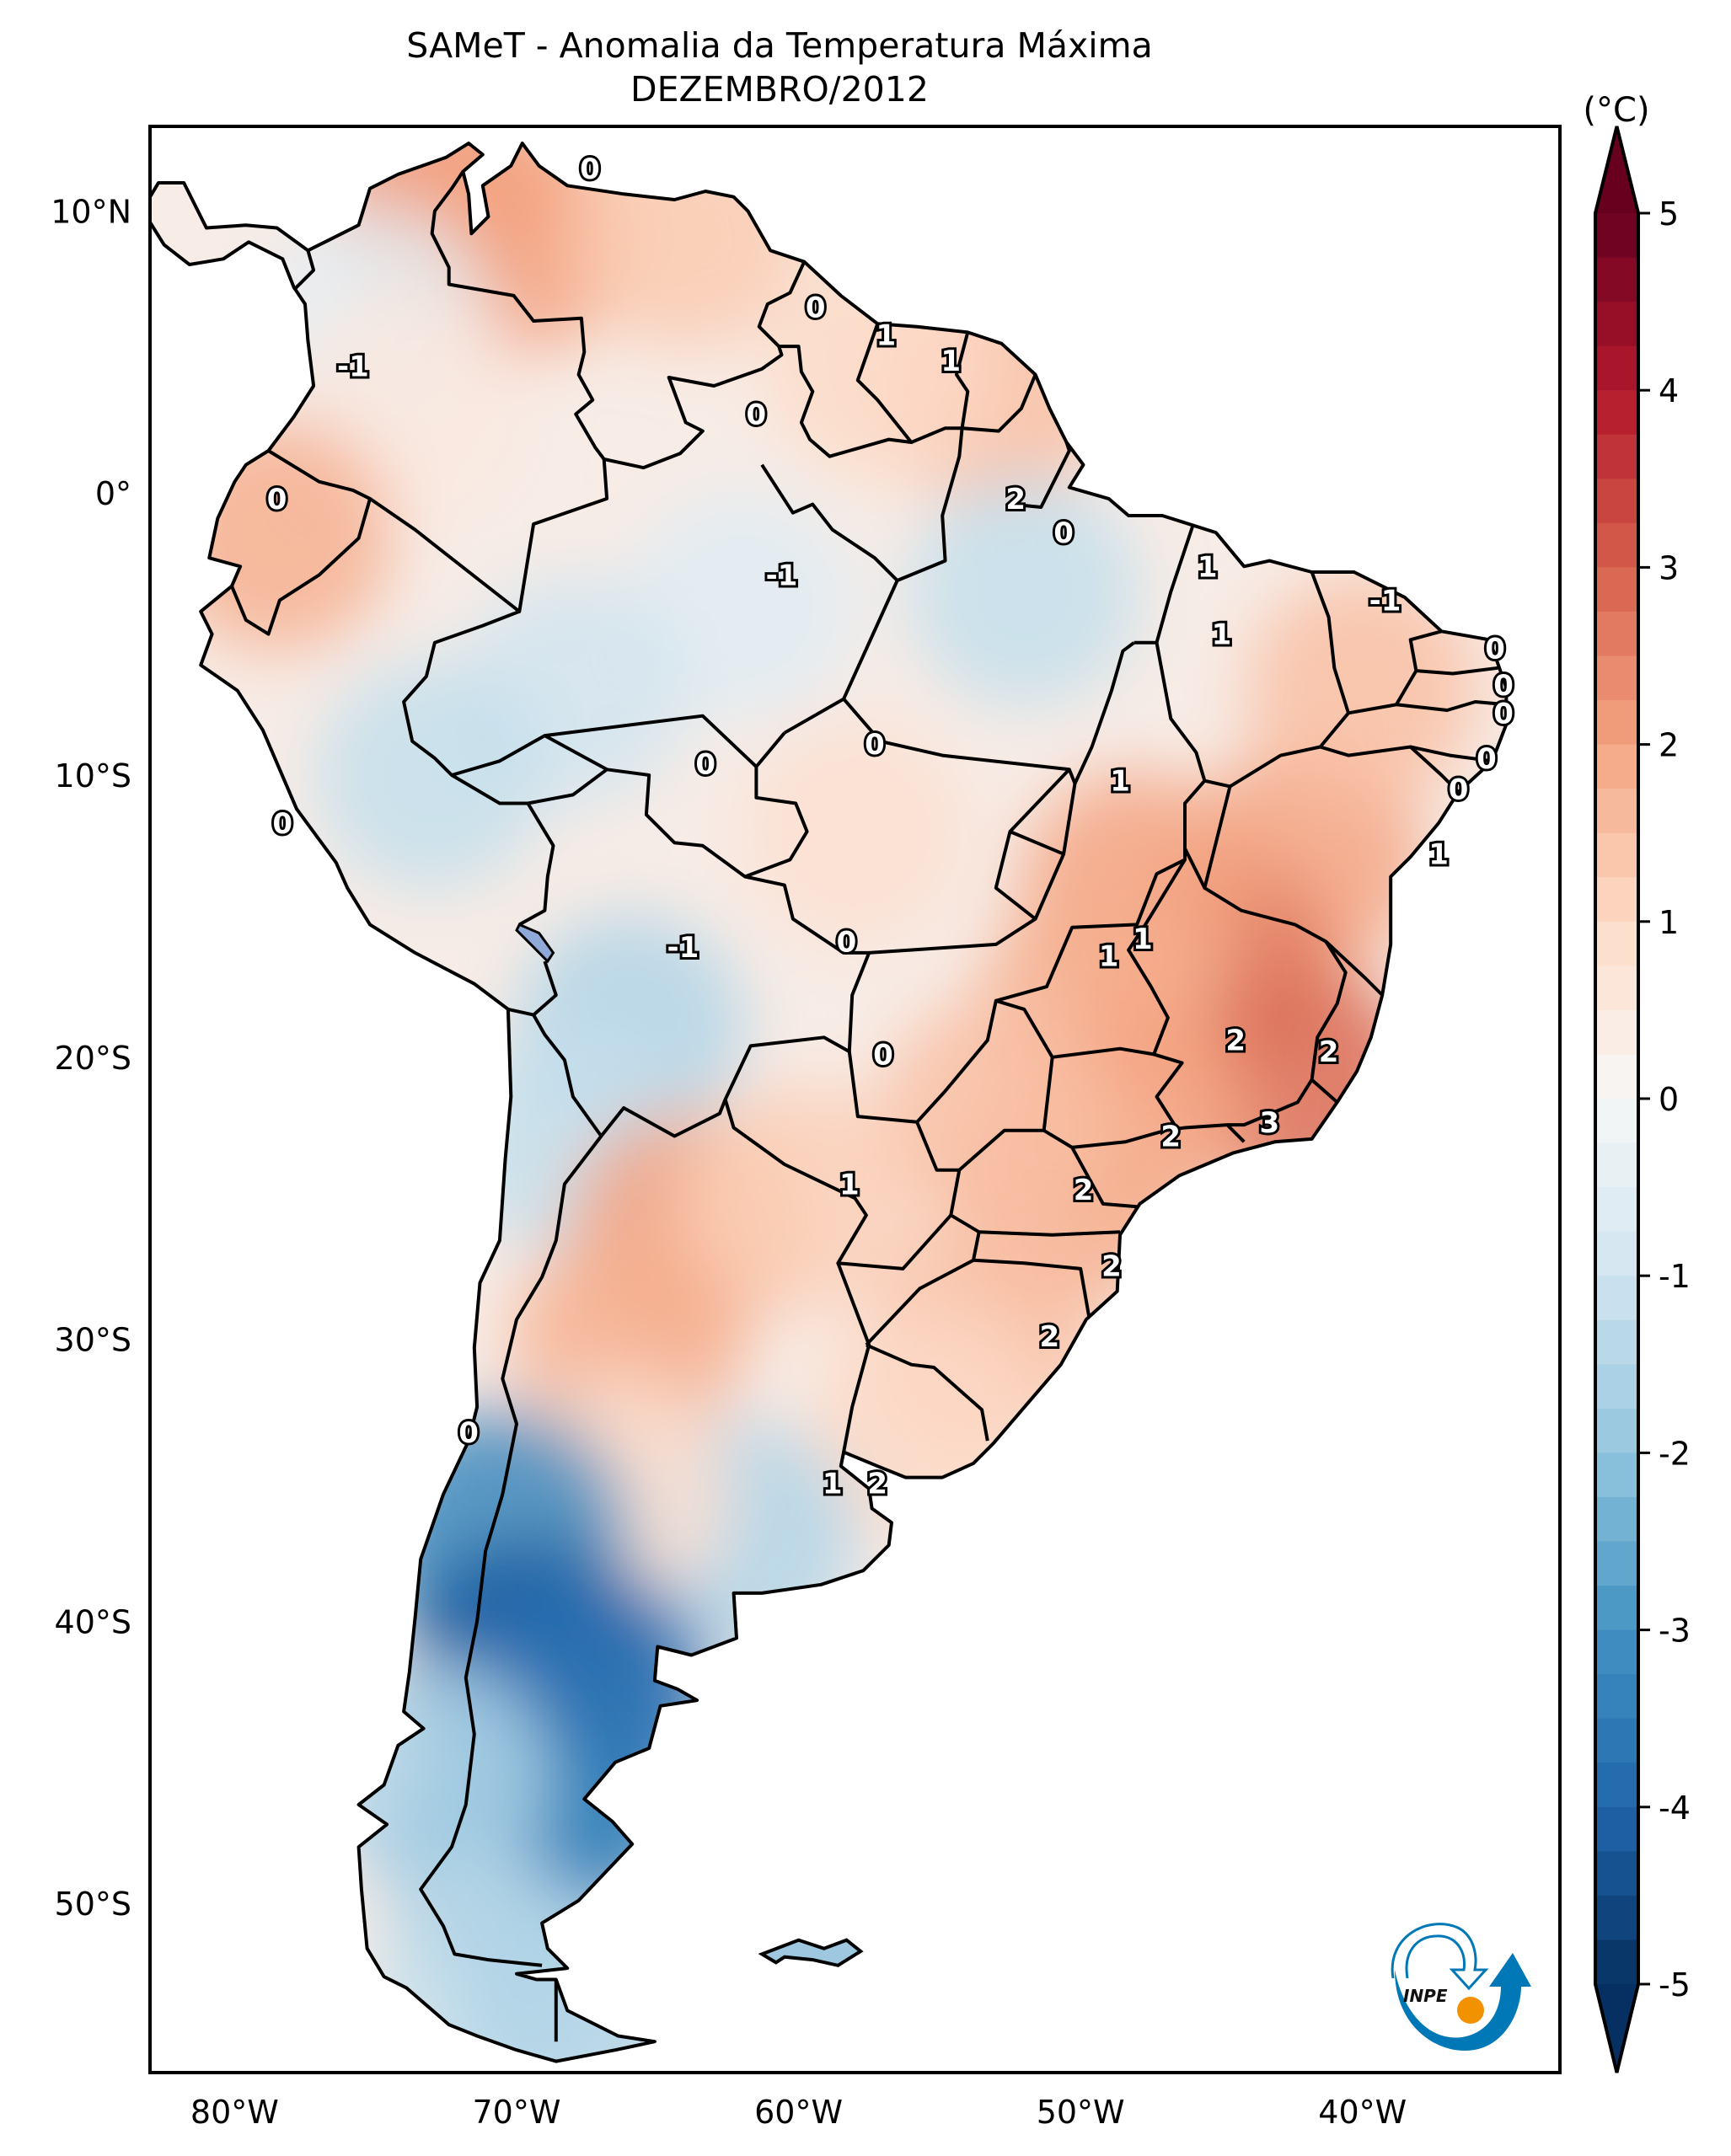 This screenshot has width=1731, height=2156. Describe the element at coordinates (113, 493) in the screenshot. I see `y-tick-label: 0°` at that location.